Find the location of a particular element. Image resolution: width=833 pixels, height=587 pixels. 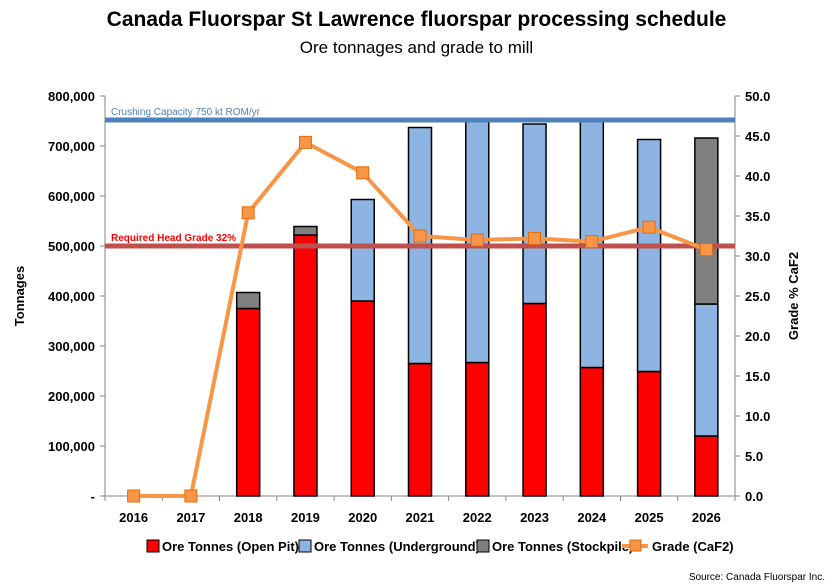

y-axis-label-right: Grade % CaF2 is located at coordinates (793, 296).